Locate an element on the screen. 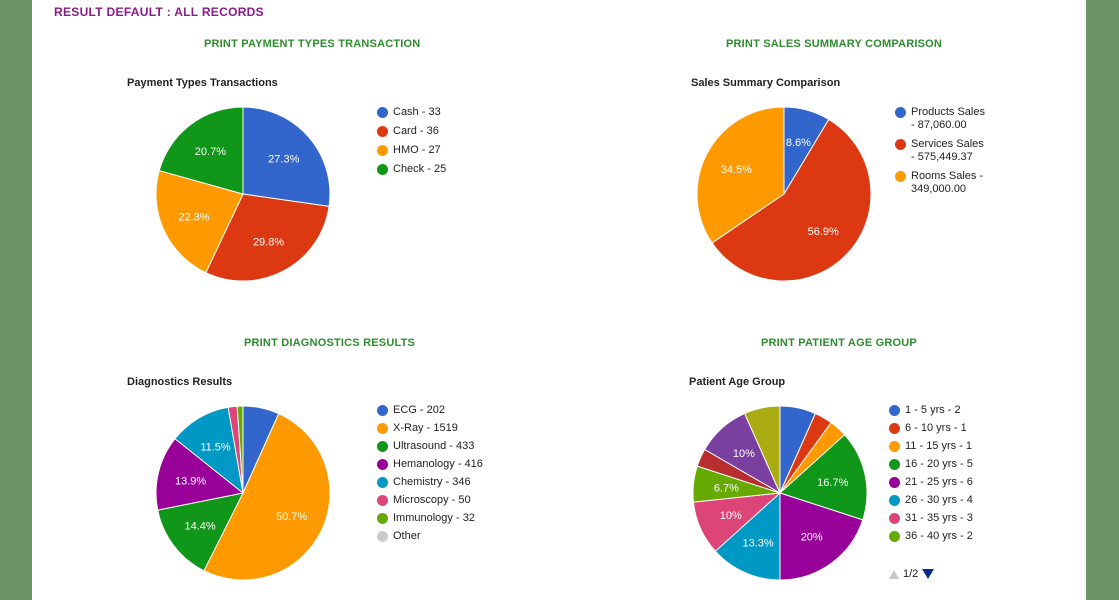  page-down-icon is located at coordinates (928, 574).